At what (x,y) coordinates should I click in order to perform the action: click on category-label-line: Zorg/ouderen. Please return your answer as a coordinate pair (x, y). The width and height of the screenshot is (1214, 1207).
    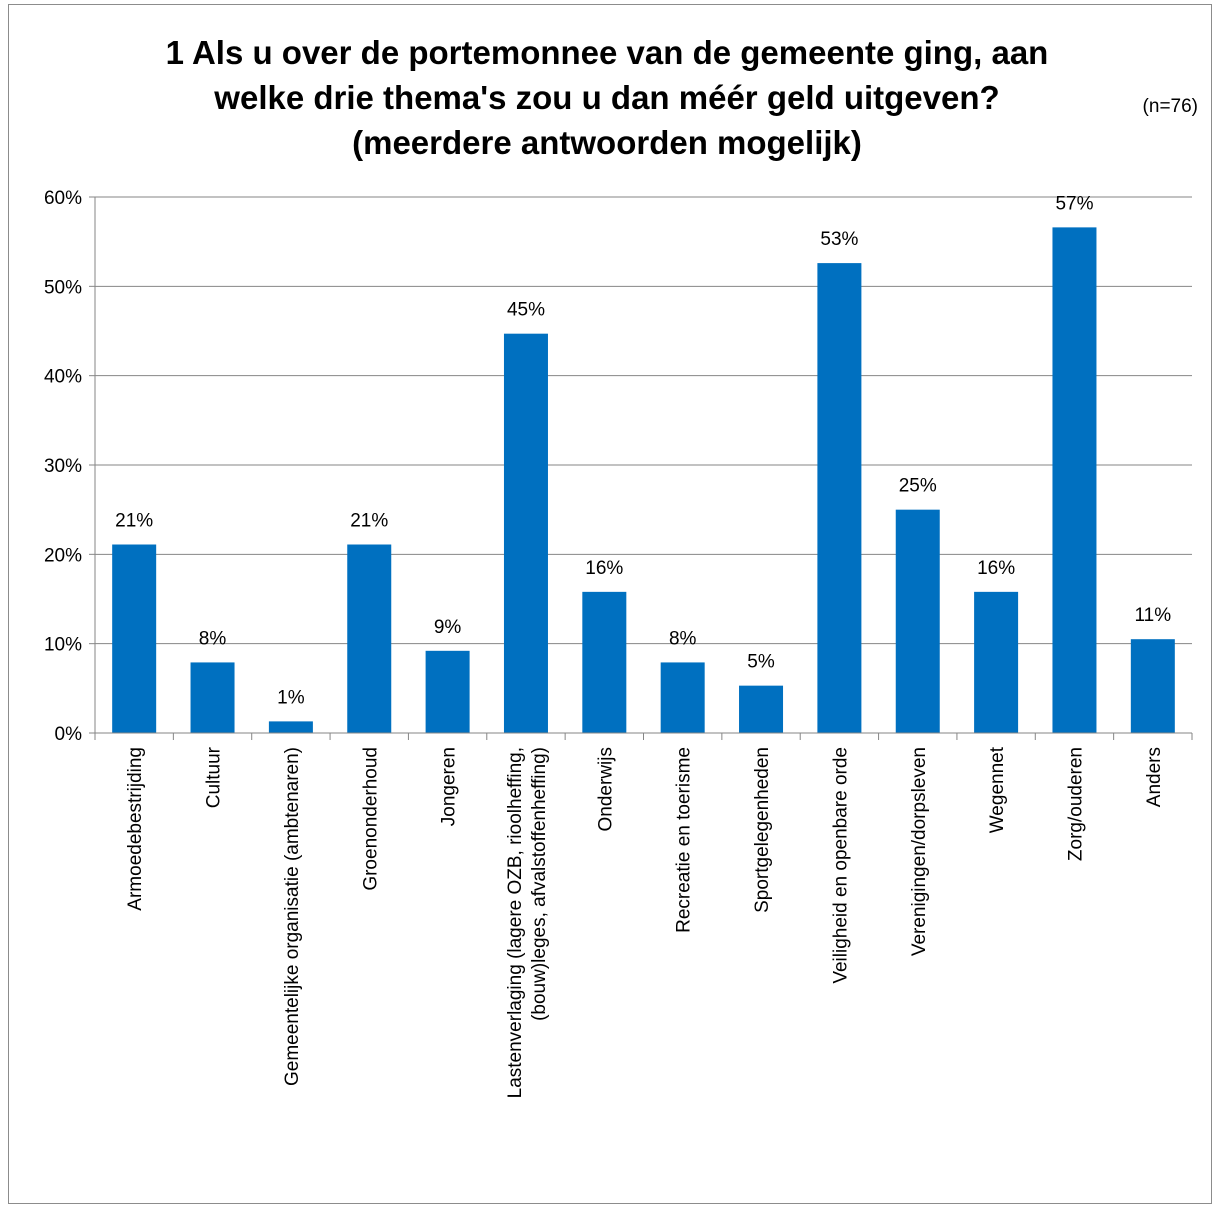
    Looking at the image, I should click on (1075, 804).